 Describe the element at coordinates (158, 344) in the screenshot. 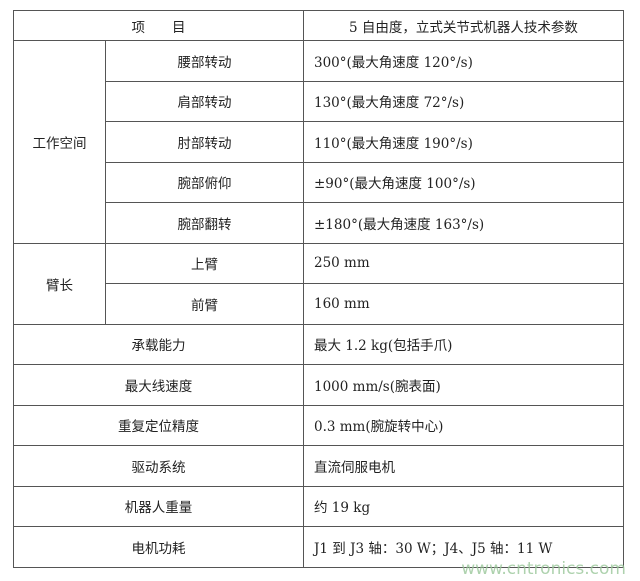

I see `row-name: 承载能力` at that location.